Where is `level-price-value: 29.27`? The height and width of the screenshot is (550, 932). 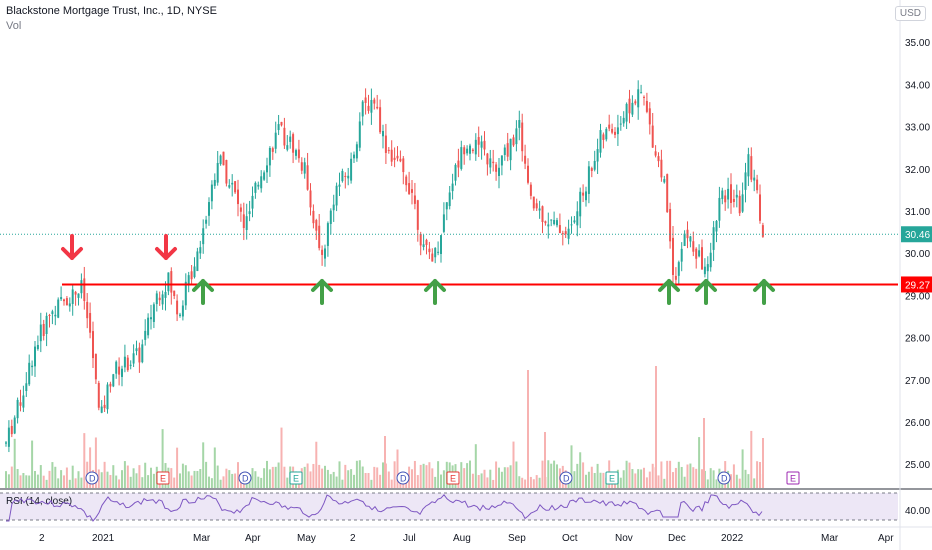
level-price-value: 29.27 is located at coordinates (917, 285).